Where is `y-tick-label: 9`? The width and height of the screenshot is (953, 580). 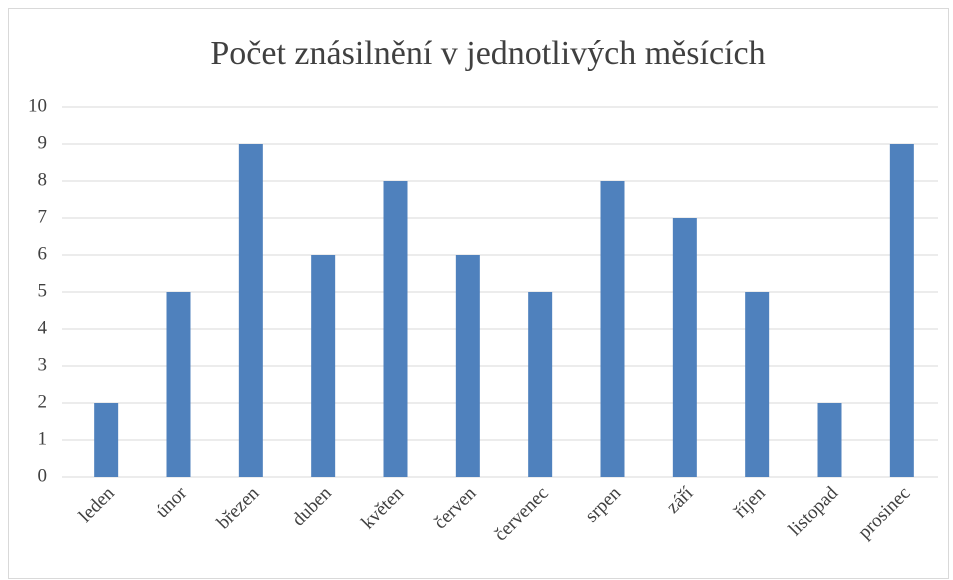 y-tick-label: 9 is located at coordinates (43, 142).